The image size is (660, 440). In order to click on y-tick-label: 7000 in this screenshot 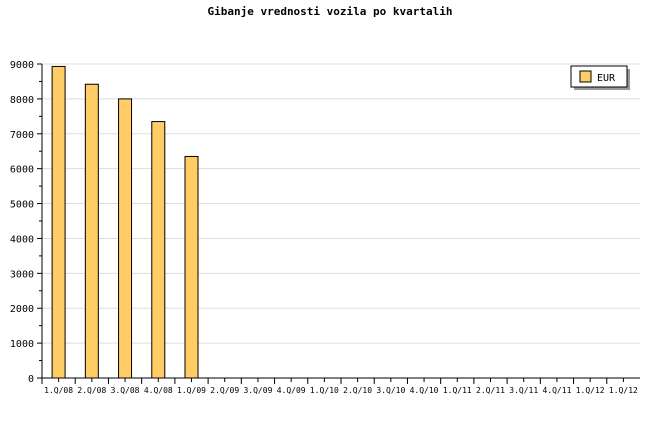, I will do `click(22, 135)`.